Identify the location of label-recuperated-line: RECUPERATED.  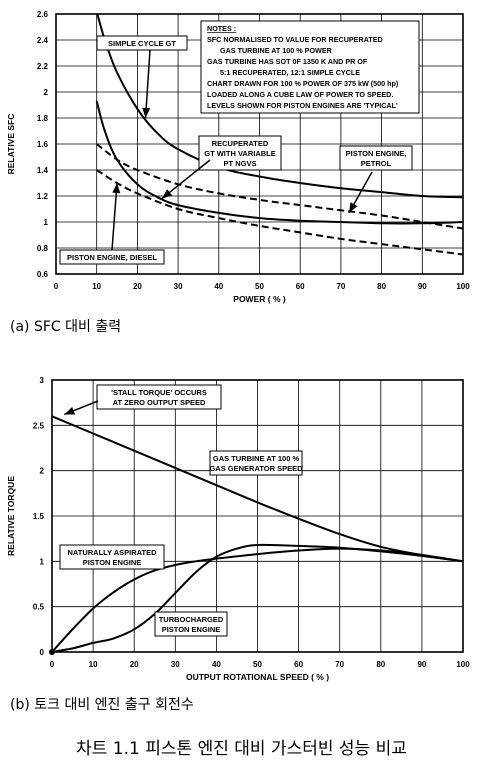
(240, 143).